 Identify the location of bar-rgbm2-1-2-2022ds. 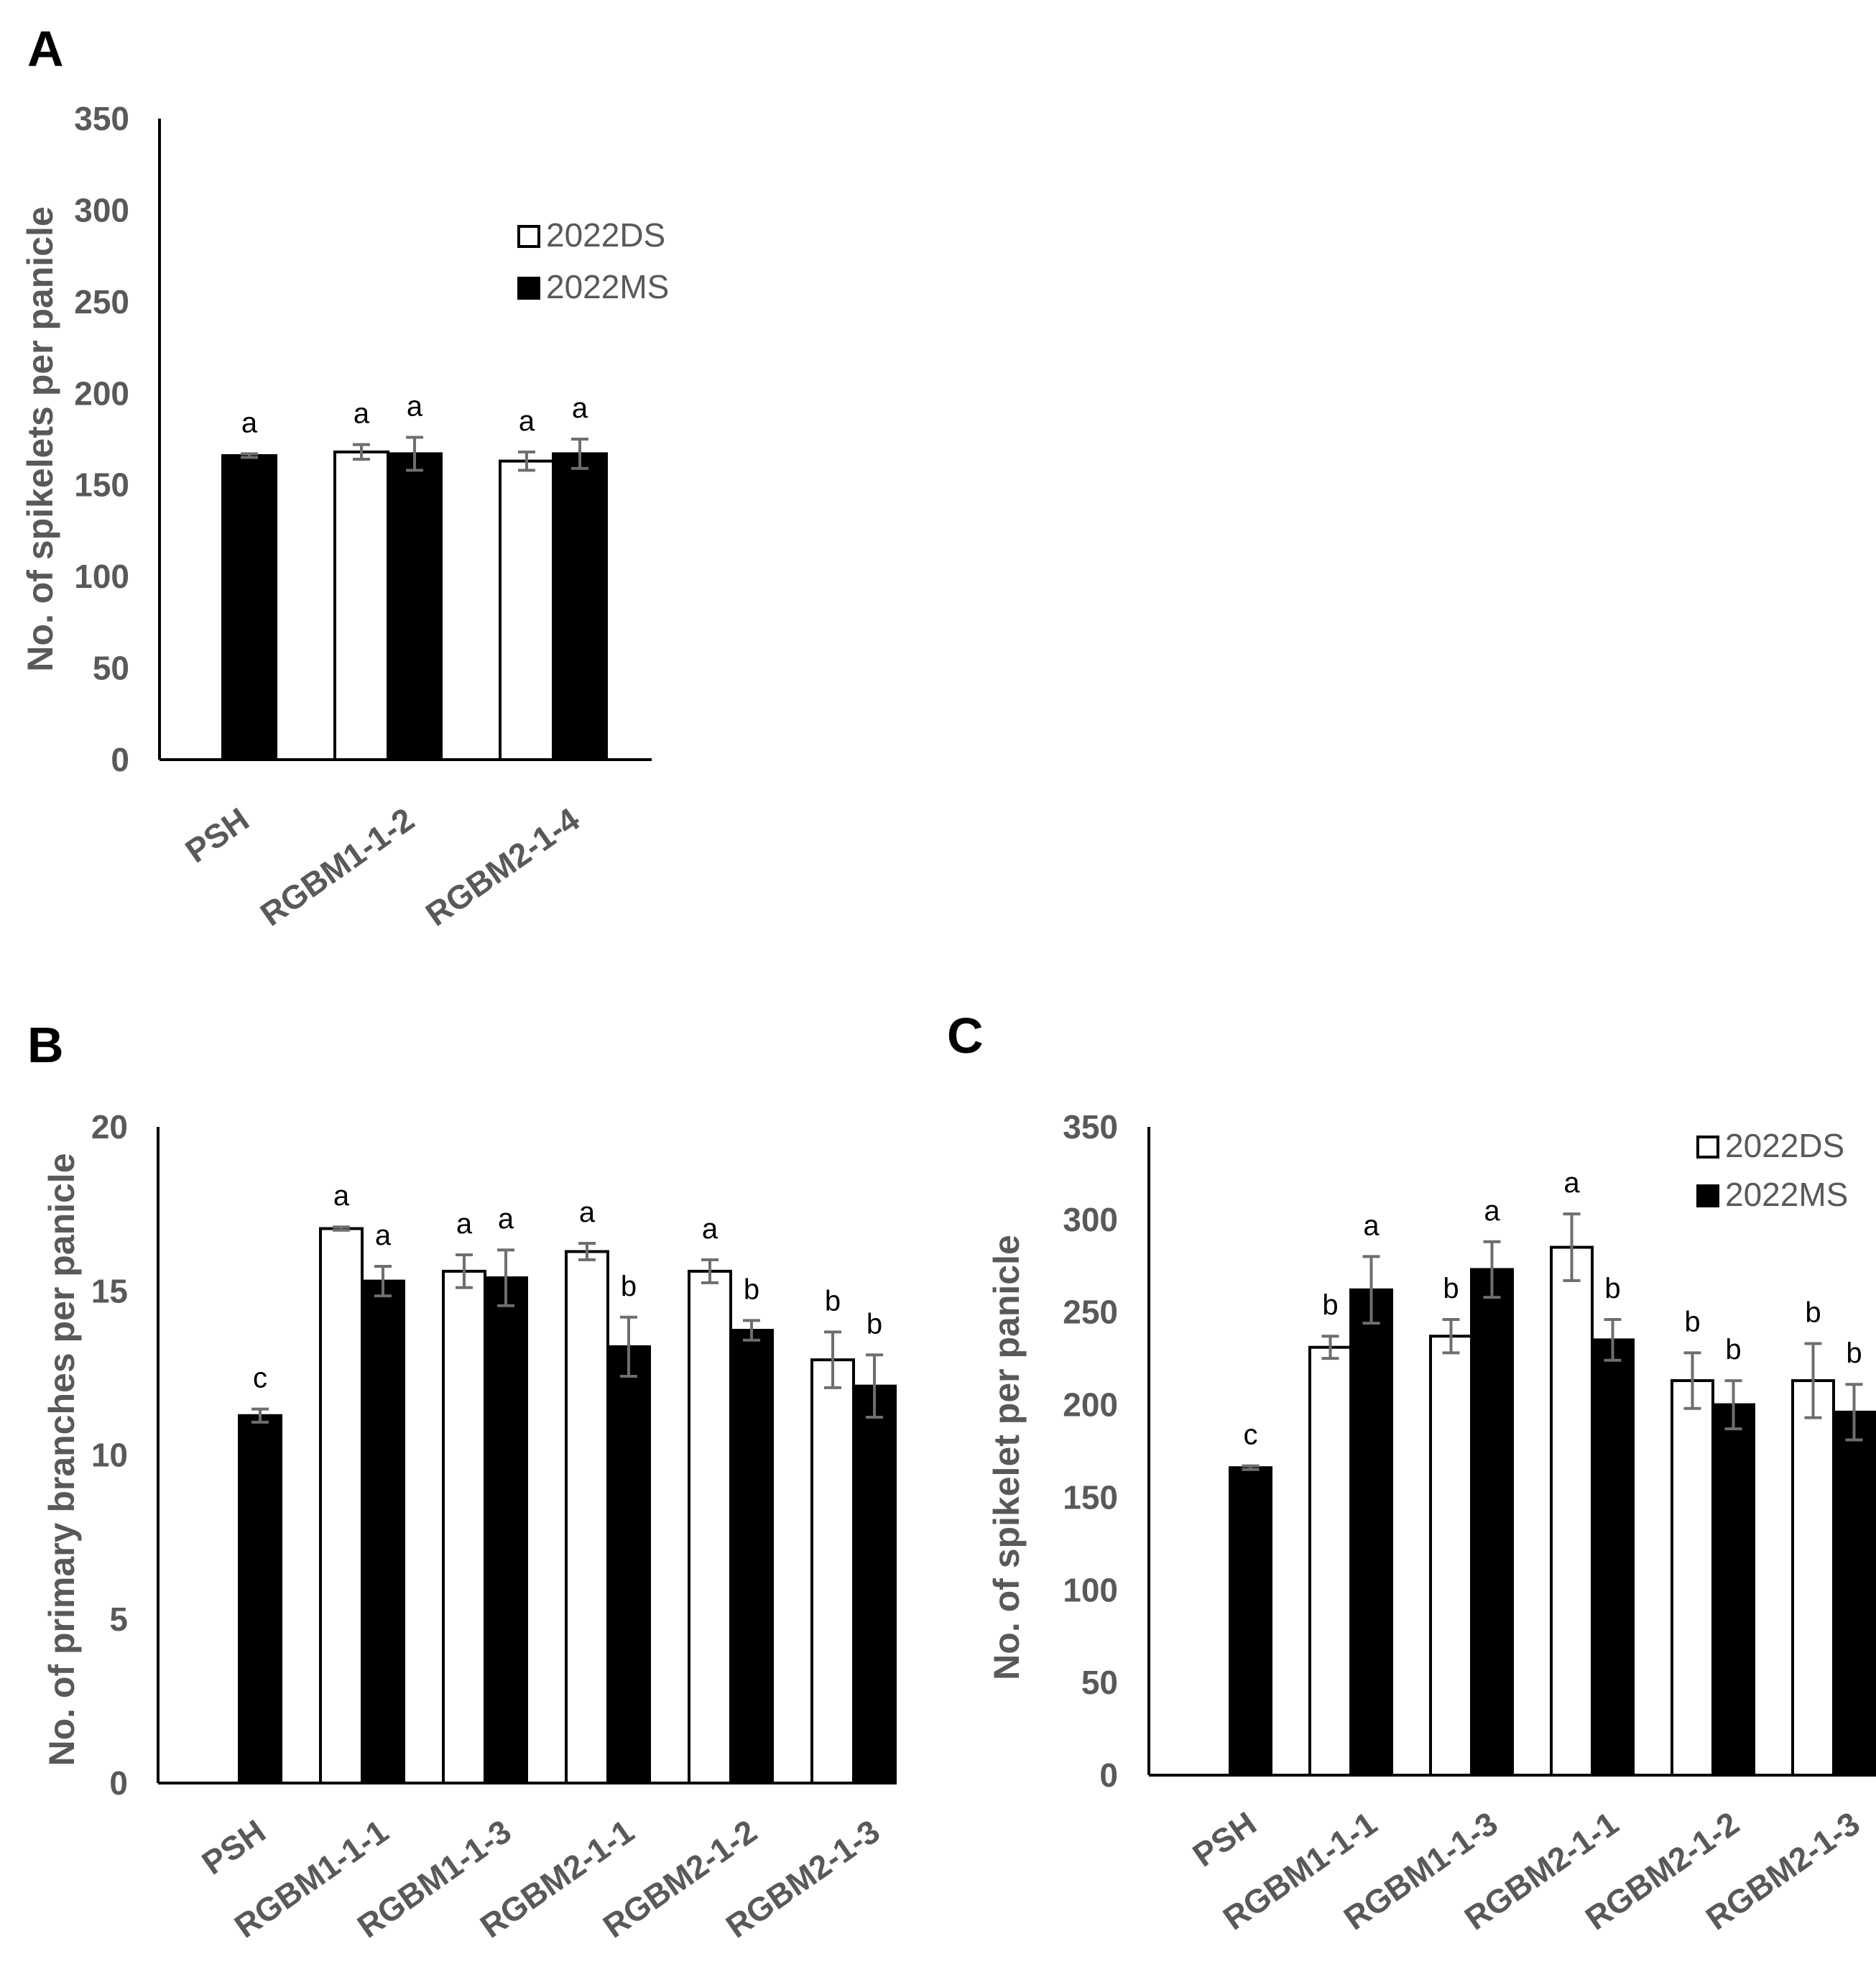
(710, 1526).